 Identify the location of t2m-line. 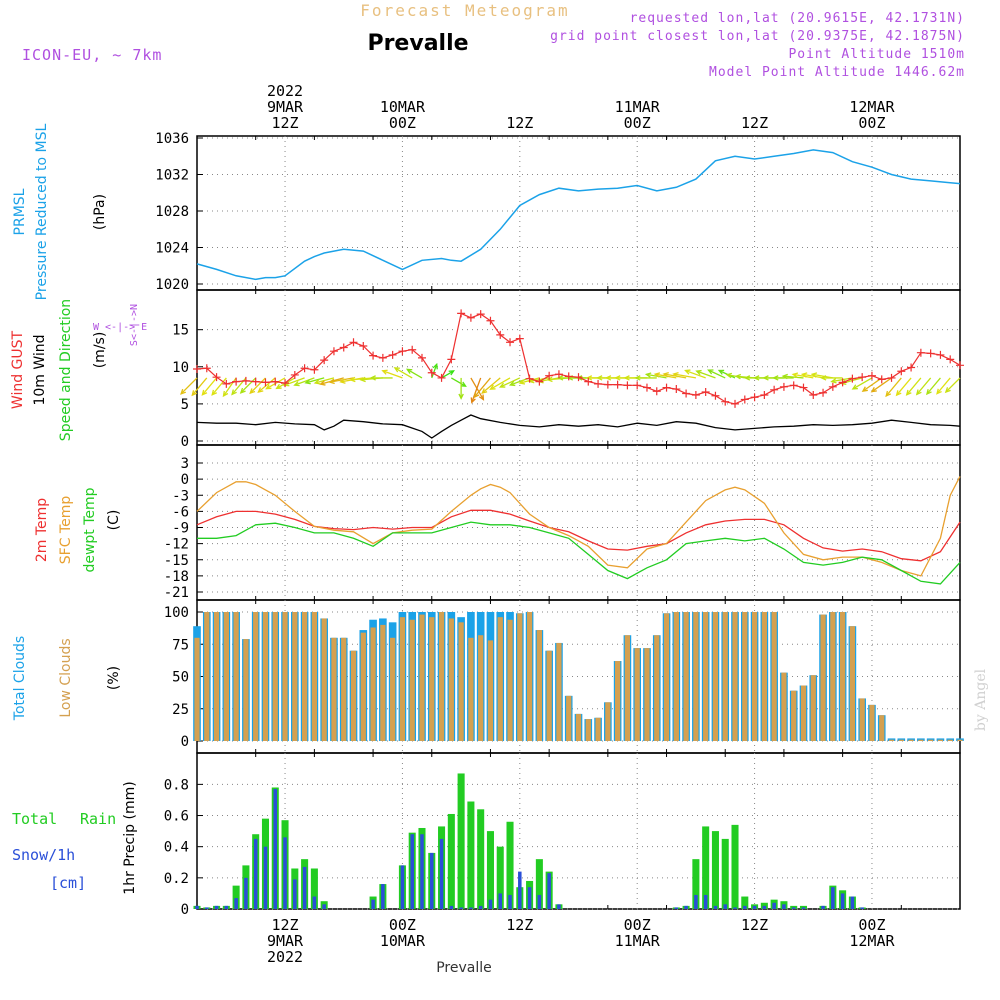
(578, 535).